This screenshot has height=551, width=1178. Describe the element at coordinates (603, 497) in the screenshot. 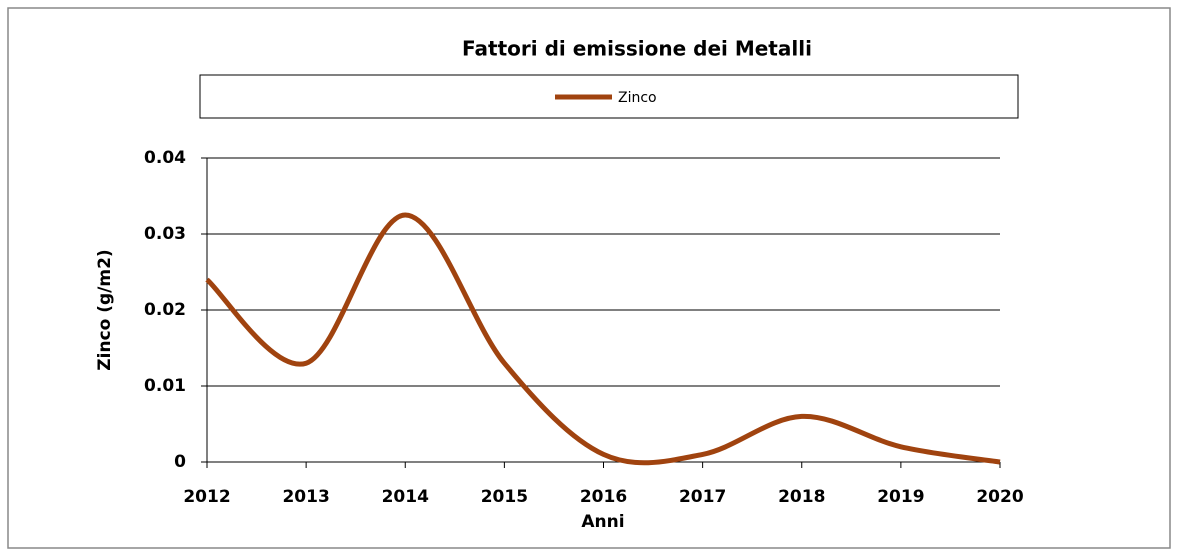

I see `x-tick-label: 2016` at that location.